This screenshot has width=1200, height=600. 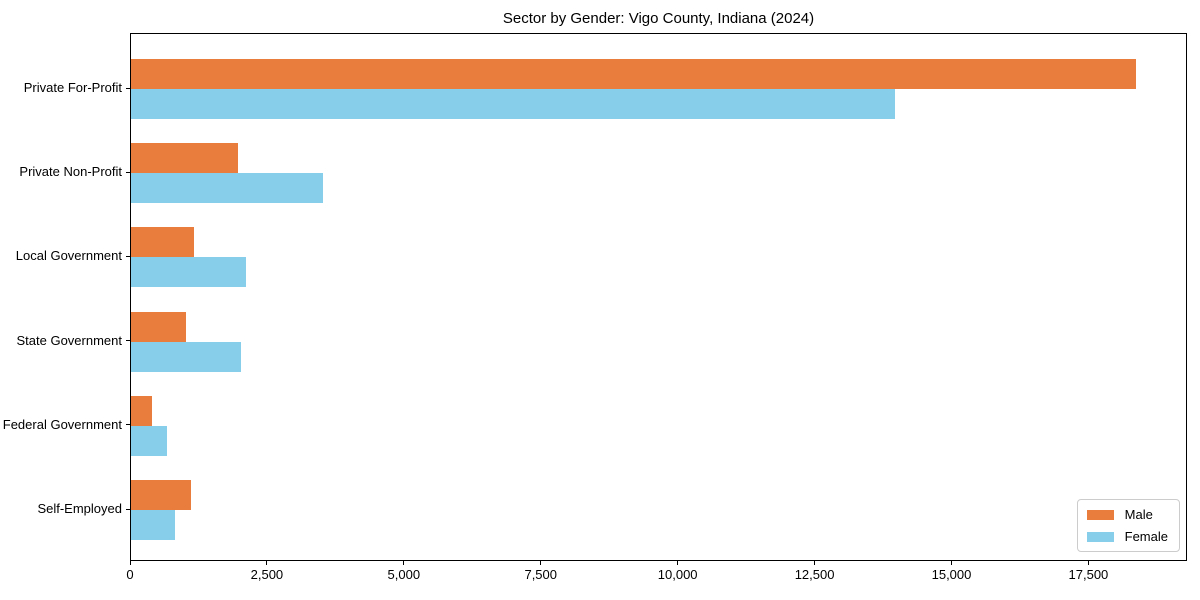 I want to click on bar-male-state-government, so click(x=158, y=326).